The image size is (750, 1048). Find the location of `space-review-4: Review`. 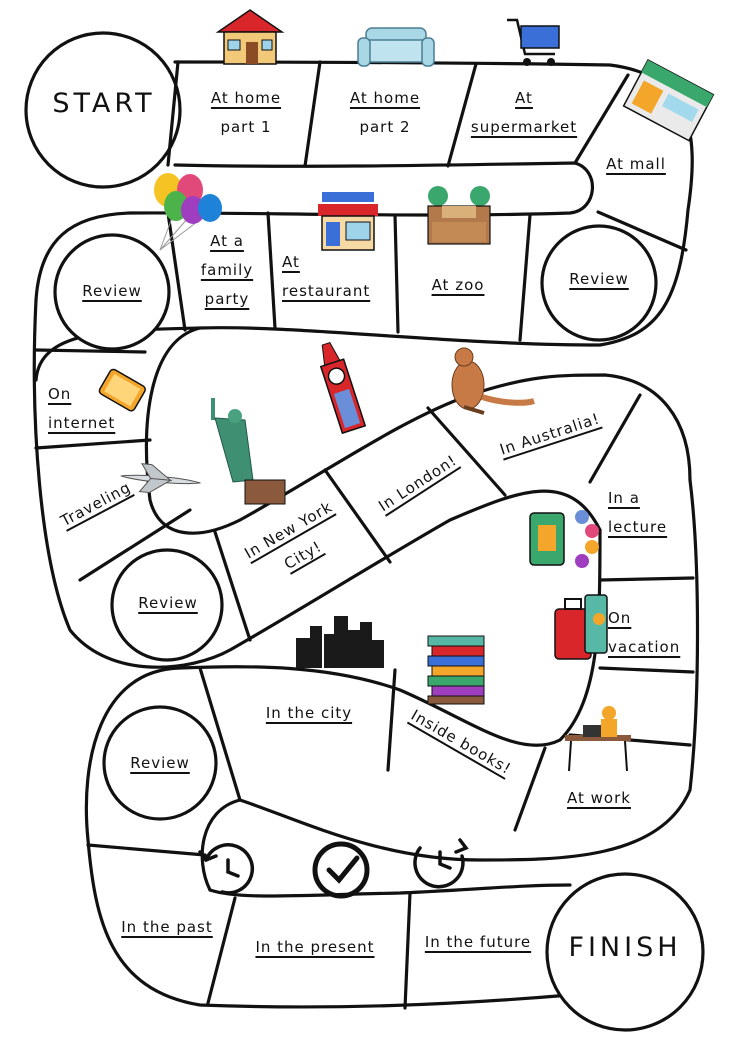

space-review-4: Review is located at coordinates (160, 763).